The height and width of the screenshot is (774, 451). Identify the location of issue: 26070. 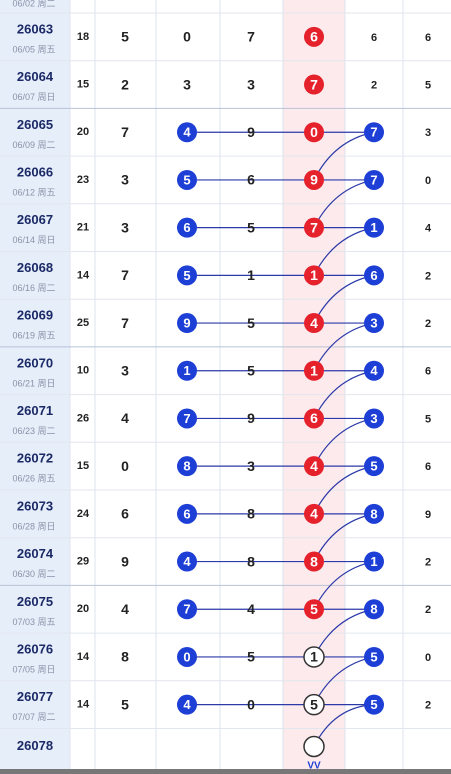
(35, 362).